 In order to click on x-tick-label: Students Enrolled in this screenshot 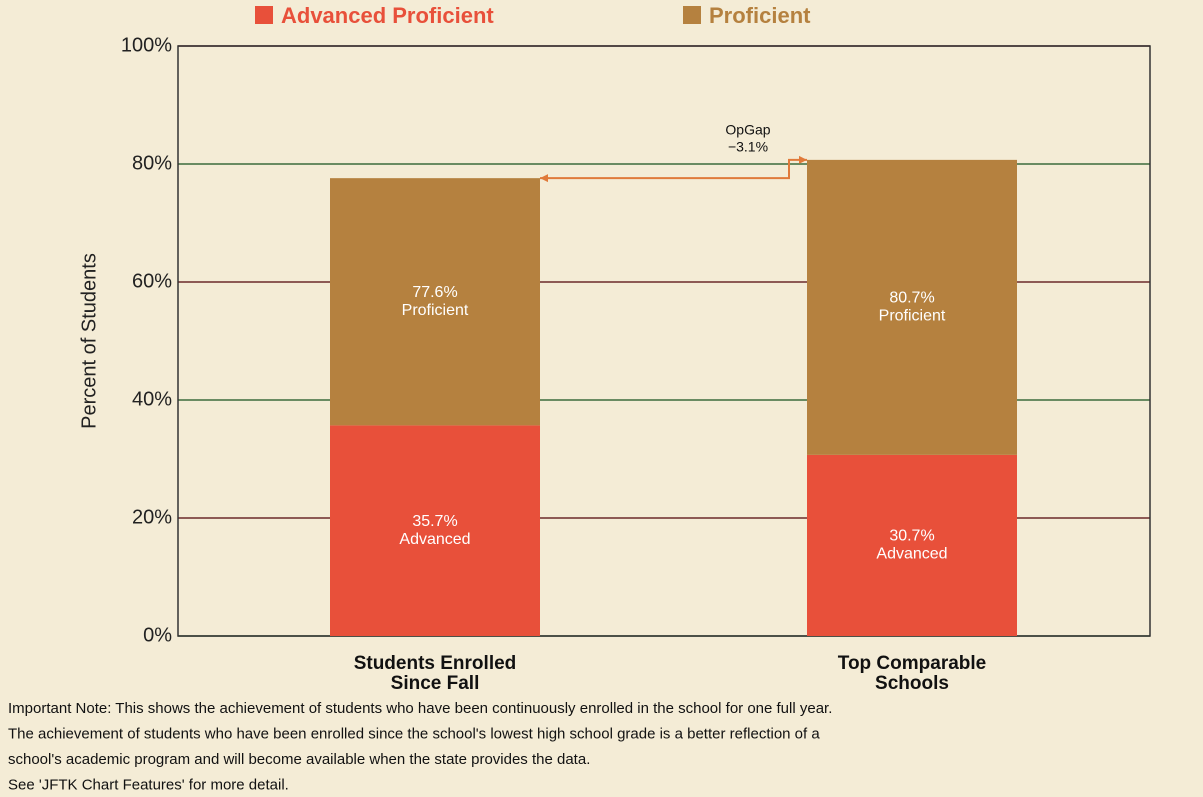, I will do `click(435, 663)`.